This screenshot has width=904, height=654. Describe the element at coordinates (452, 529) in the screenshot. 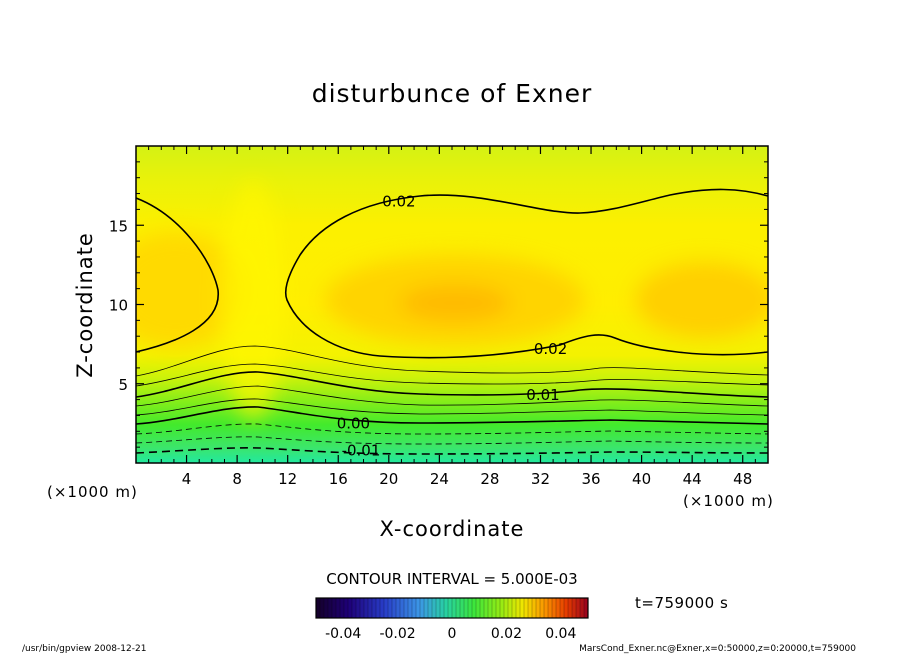

I see `x-axis-label: X-coordinate` at that location.